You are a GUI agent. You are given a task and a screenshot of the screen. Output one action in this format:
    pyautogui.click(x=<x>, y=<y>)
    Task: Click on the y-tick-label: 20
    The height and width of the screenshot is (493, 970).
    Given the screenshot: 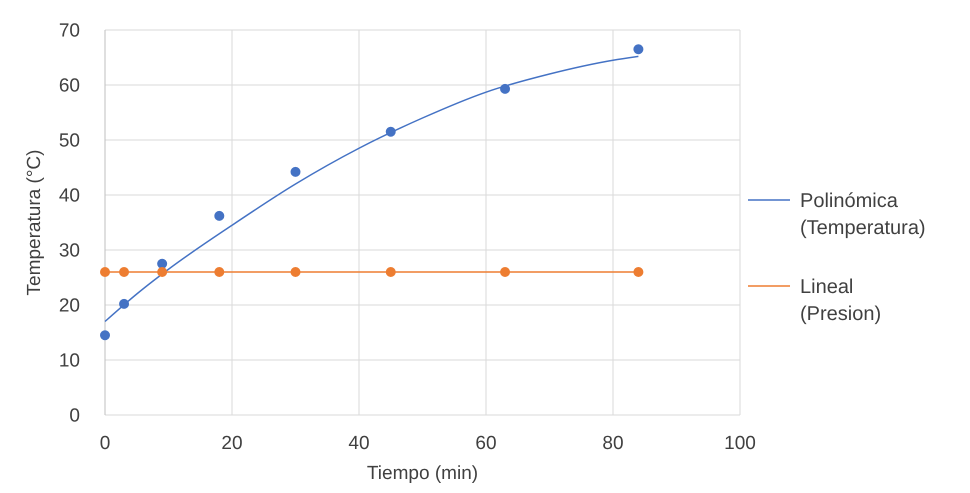 What is the action you would take?
    pyautogui.click(x=69, y=306)
    